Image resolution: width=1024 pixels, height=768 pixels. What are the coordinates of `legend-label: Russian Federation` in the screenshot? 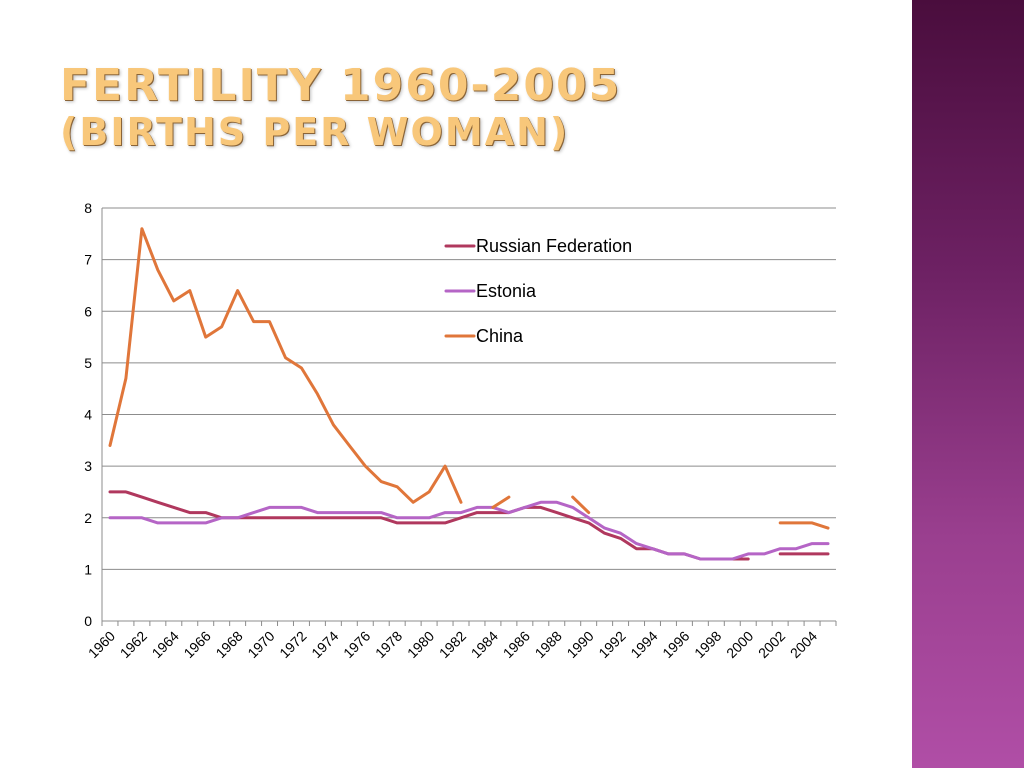 It's located at (554, 246).